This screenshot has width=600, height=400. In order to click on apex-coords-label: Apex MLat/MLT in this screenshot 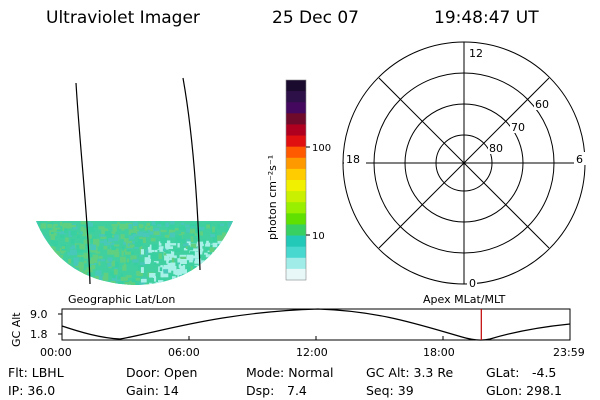, I will do `click(464, 299)`.